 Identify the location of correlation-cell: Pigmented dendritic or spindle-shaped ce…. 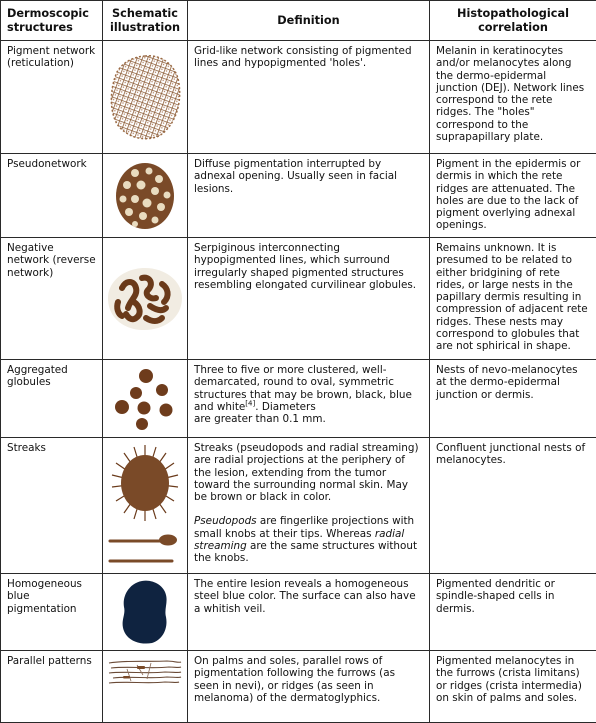
(513, 612).